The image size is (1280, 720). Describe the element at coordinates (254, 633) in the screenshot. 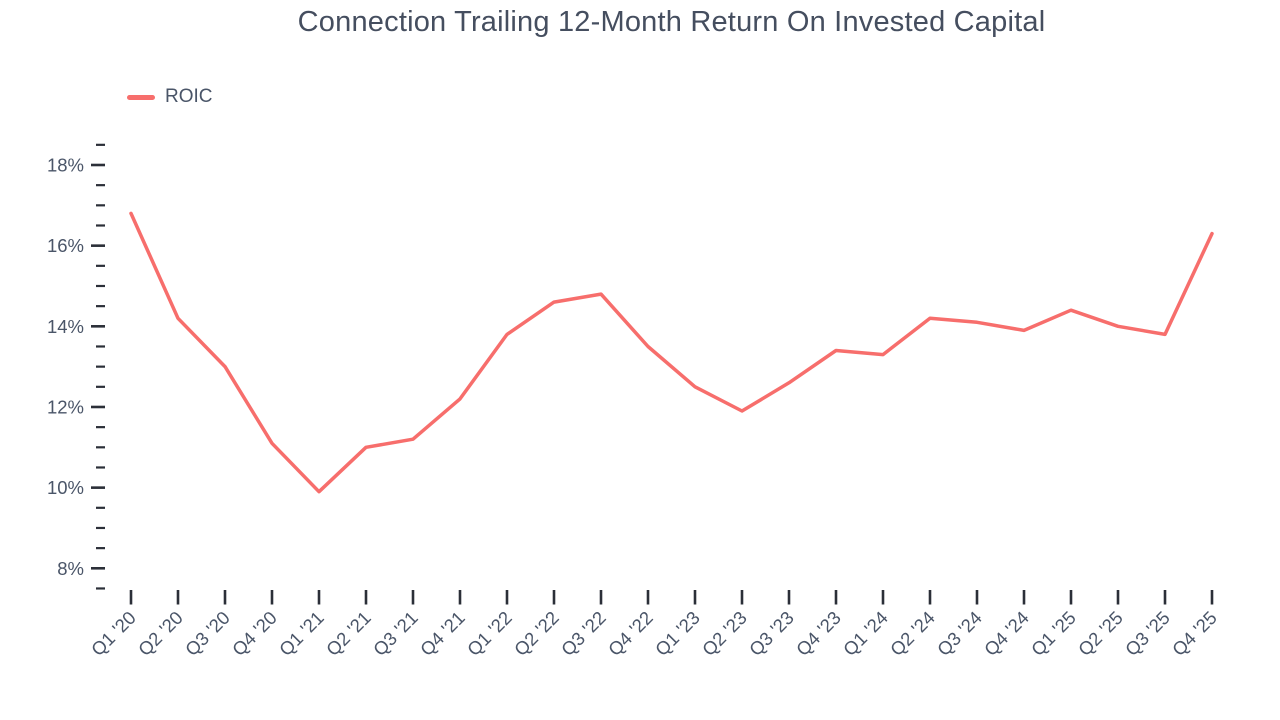

I see `x-tick-label: Q4 '20` at that location.